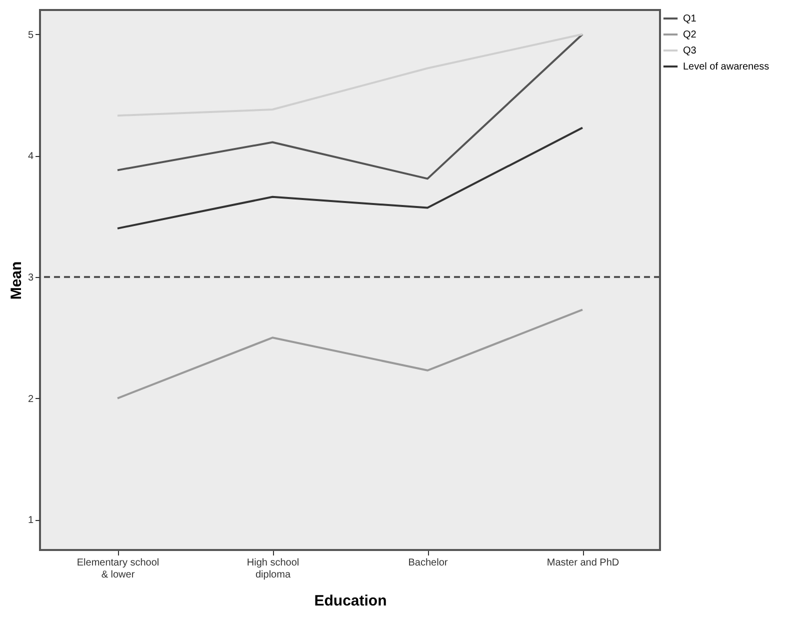 The height and width of the screenshot is (628, 785). Describe the element at coordinates (31, 399) in the screenshot. I see `y-tick-label: 2` at that location.